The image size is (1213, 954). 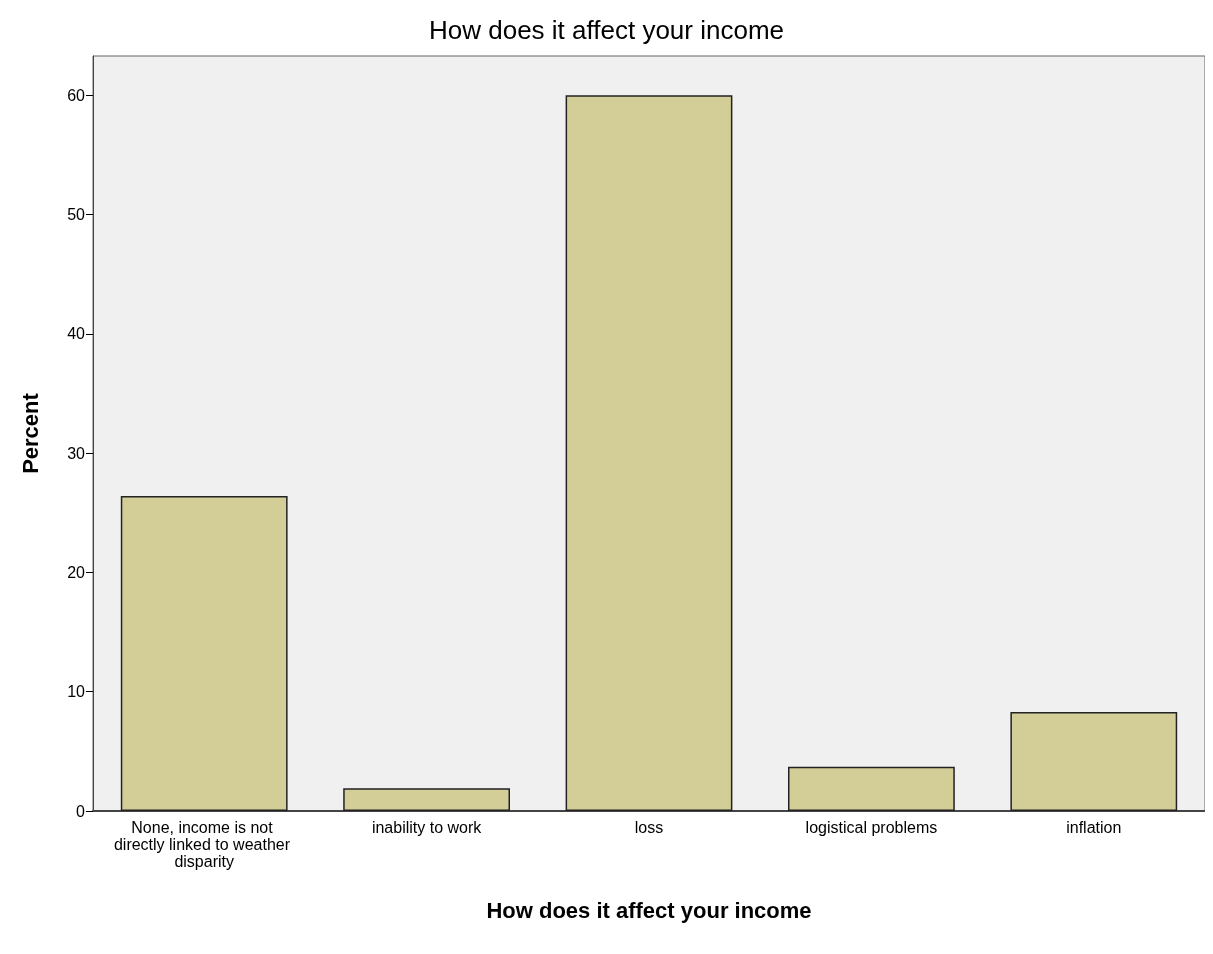 What do you see at coordinates (1094, 827) in the screenshot?
I see `x-tick-label: inflation` at bounding box center [1094, 827].